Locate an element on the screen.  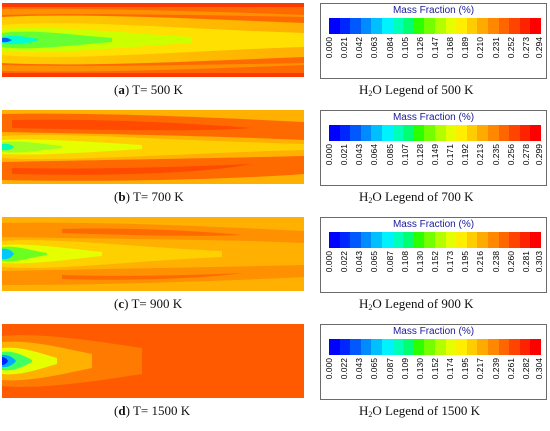
tick-label: 0.105 is located at coordinates (404, 48).